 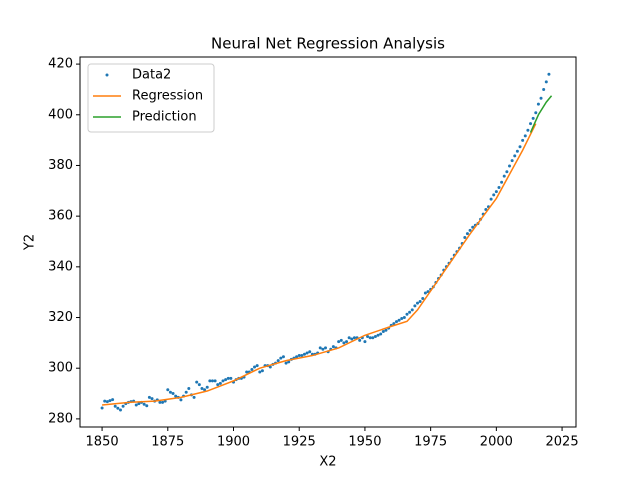 What do you see at coordinates (60, 165) in the screenshot?
I see `y-tick-label: 380` at bounding box center [60, 165].